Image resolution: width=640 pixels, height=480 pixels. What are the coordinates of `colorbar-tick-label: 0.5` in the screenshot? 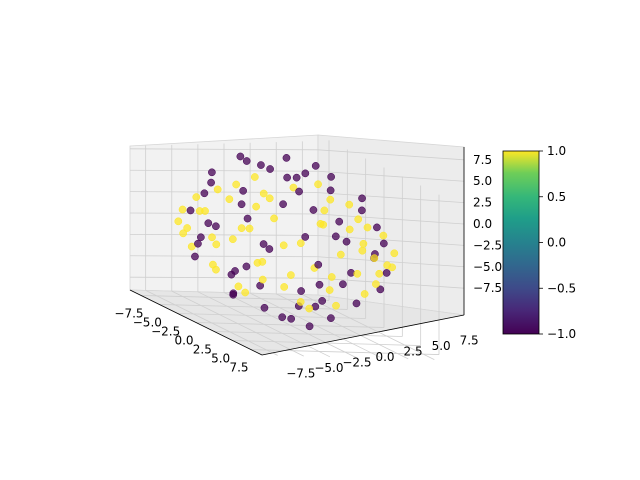 It's located at (556, 197).